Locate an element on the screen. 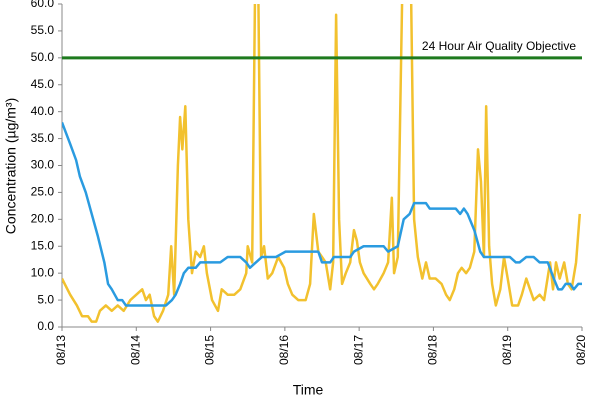 This screenshot has width=600, height=400. y-axis-title: Concentration (µg/m³) is located at coordinates (11, 166).